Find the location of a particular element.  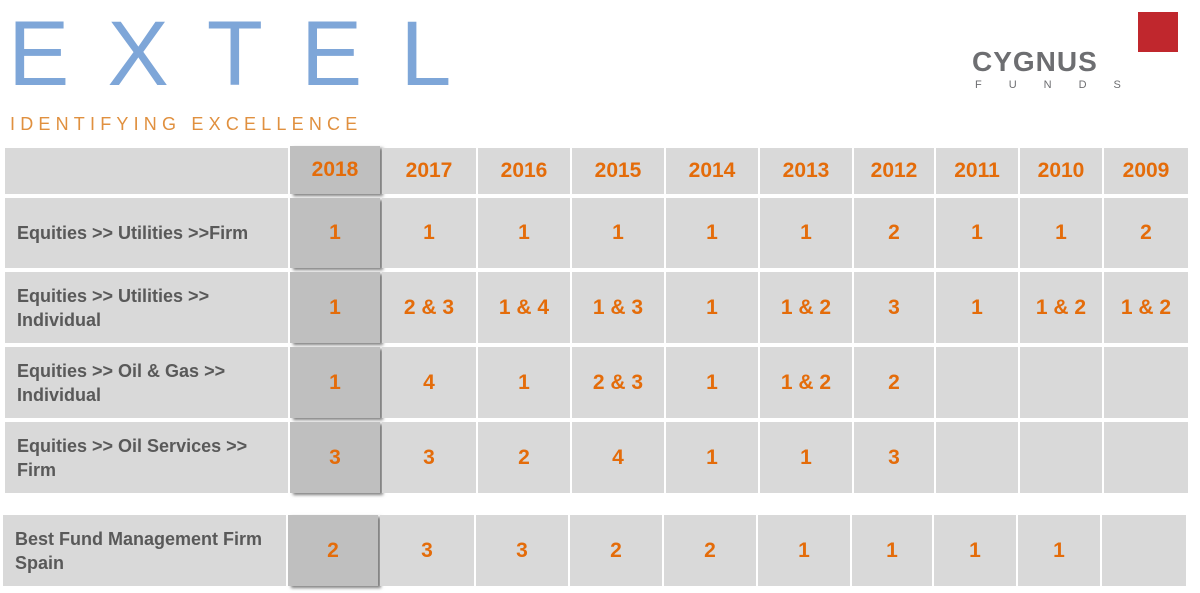

cygnus-logo: CYGNUS is located at coordinates (1035, 61).